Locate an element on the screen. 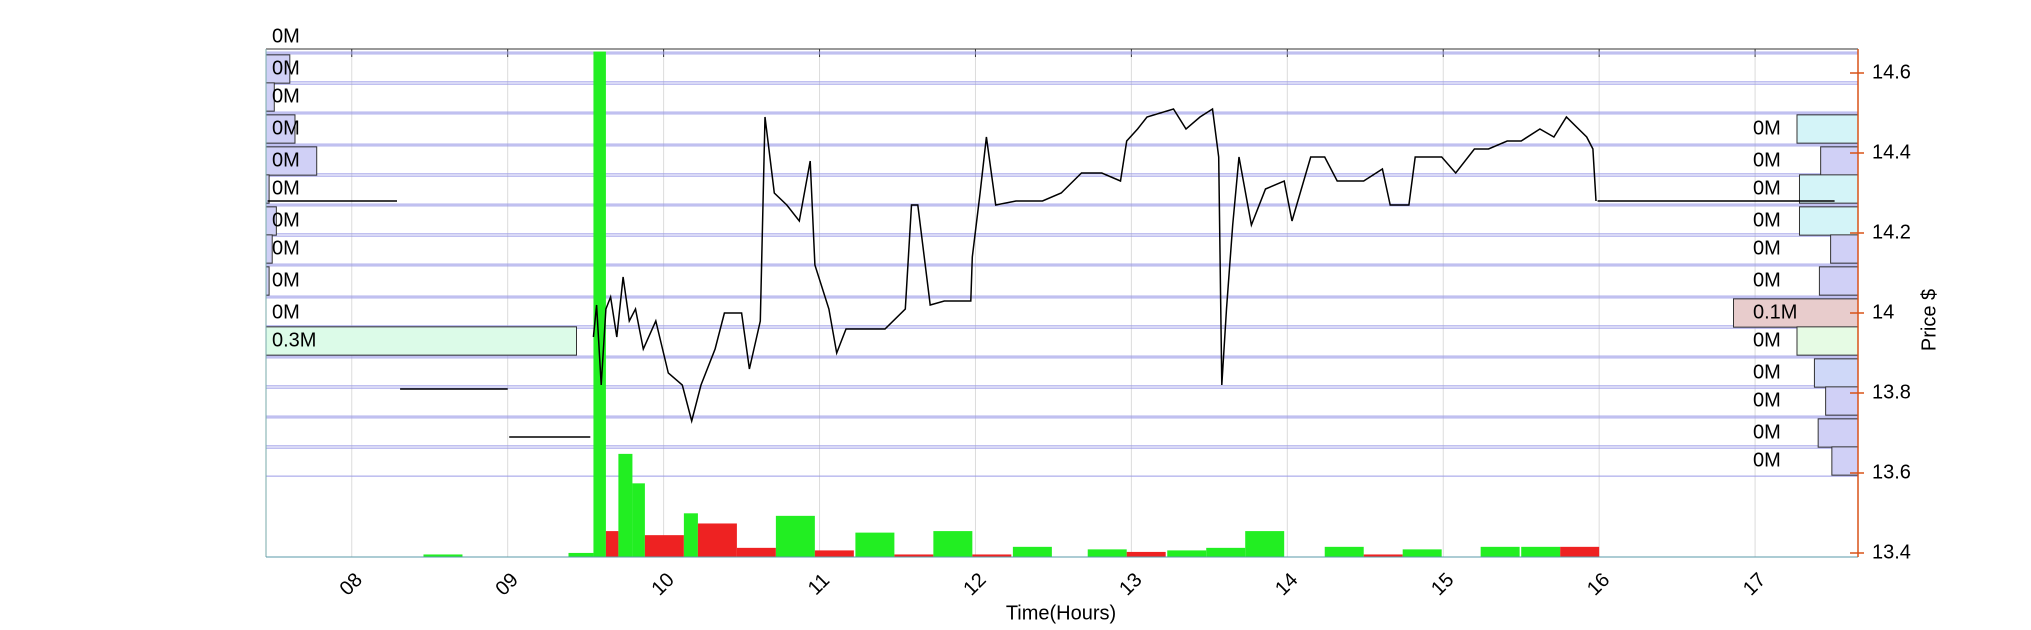  y-tick-label: 14 is located at coordinates (1883, 312).